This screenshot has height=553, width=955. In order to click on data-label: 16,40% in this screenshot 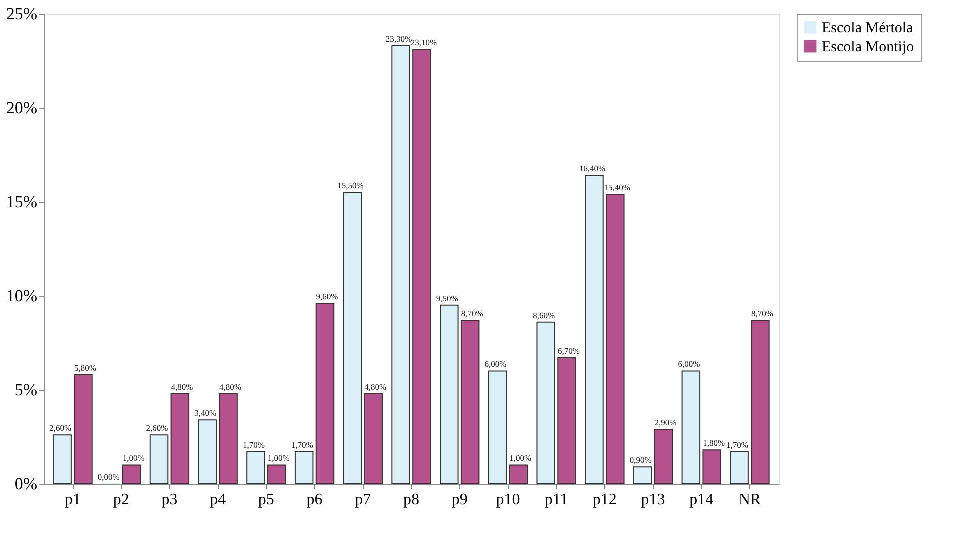, I will do `click(592, 169)`.